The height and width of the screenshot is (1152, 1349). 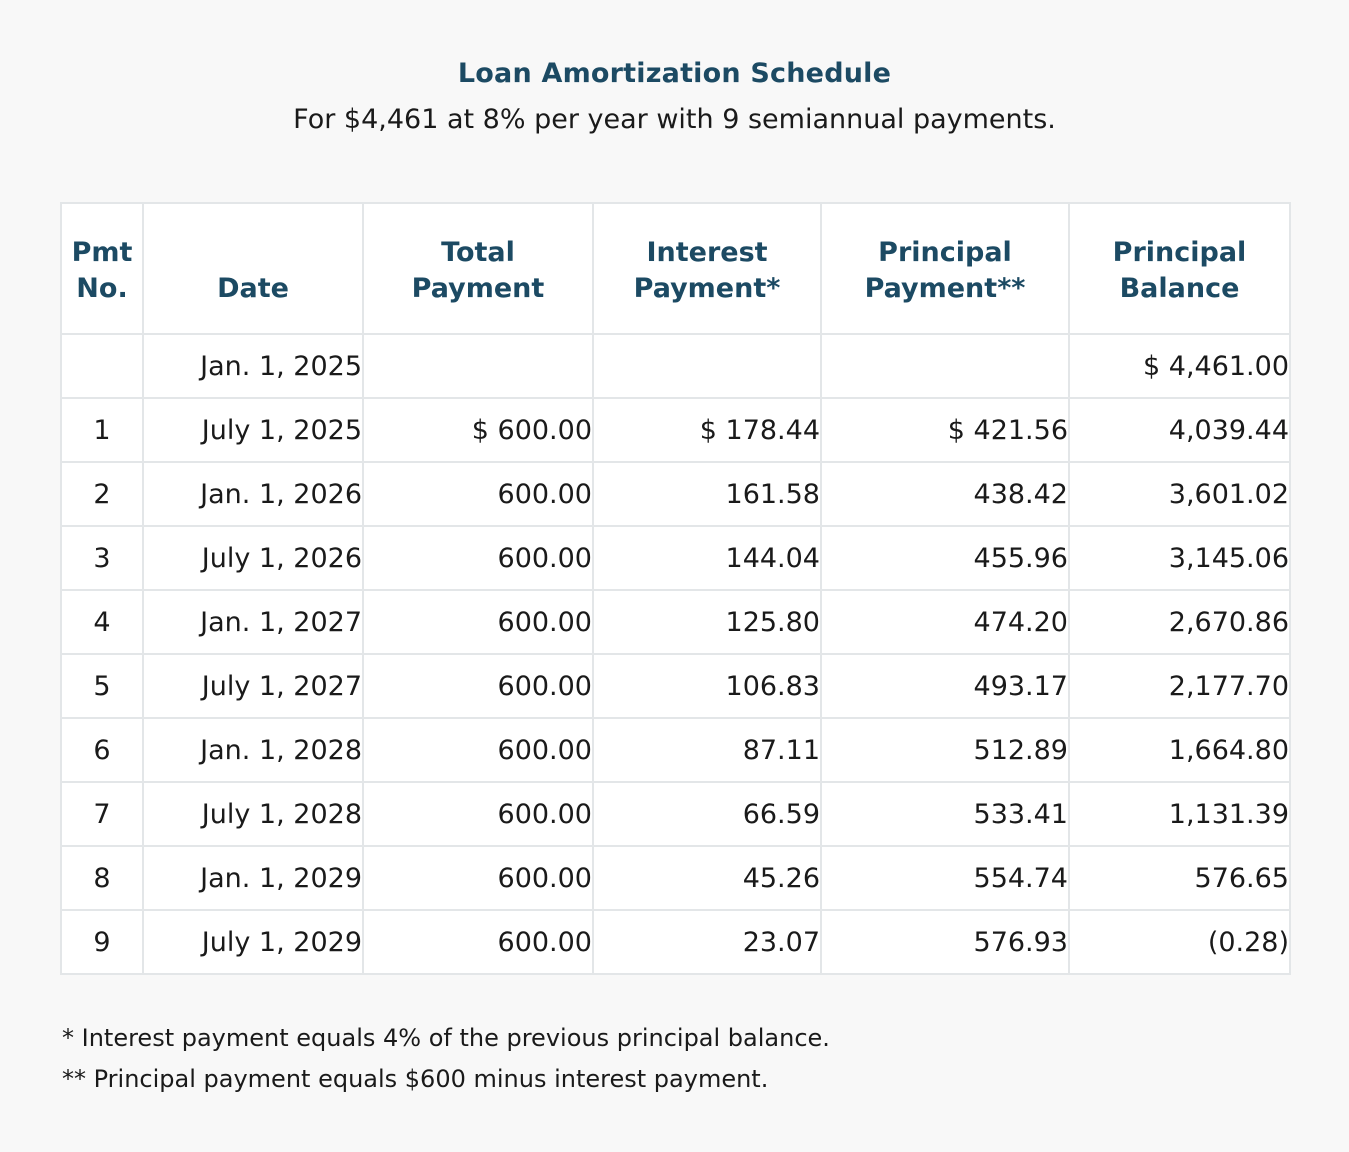 What do you see at coordinates (253, 268) in the screenshot?
I see `header-date: Date` at bounding box center [253, 268].